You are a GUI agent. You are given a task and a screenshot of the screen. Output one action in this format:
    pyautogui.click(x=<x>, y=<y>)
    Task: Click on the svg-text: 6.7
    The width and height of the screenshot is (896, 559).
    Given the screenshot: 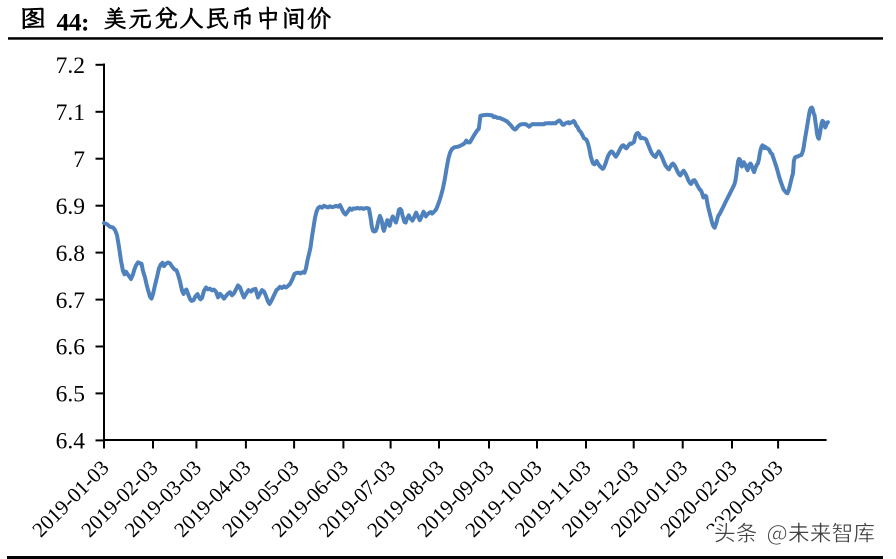 What is the action you would take?
    pyautogui.click(x=71, y=301)
    